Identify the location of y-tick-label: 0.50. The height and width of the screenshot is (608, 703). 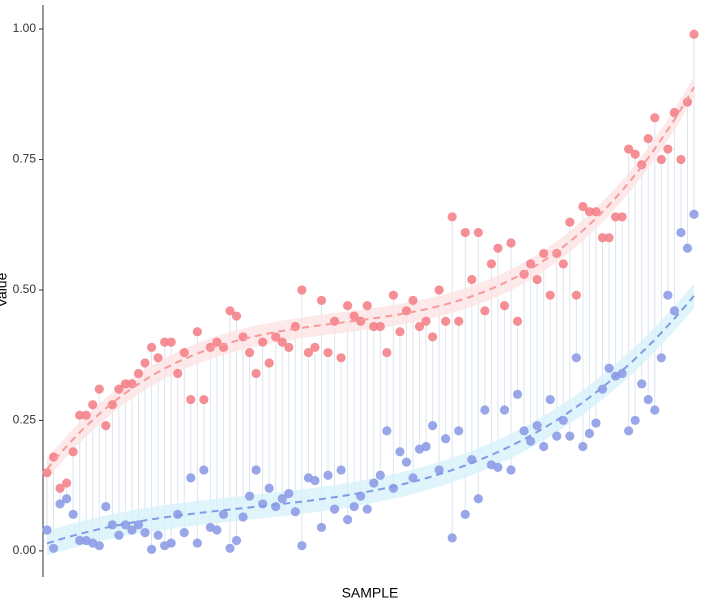
(25, 289).